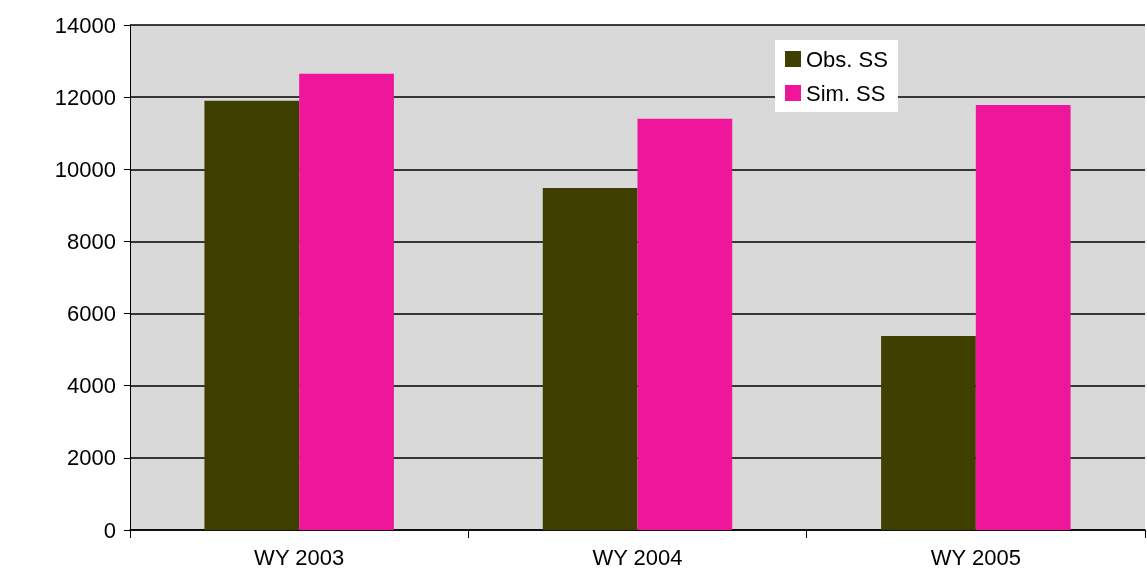 The height and width of the screenshot is (587, 1147). Describe the element at coordinates (85, 169) in the screenshot. I see `y-tick-label: 10000` at that location.